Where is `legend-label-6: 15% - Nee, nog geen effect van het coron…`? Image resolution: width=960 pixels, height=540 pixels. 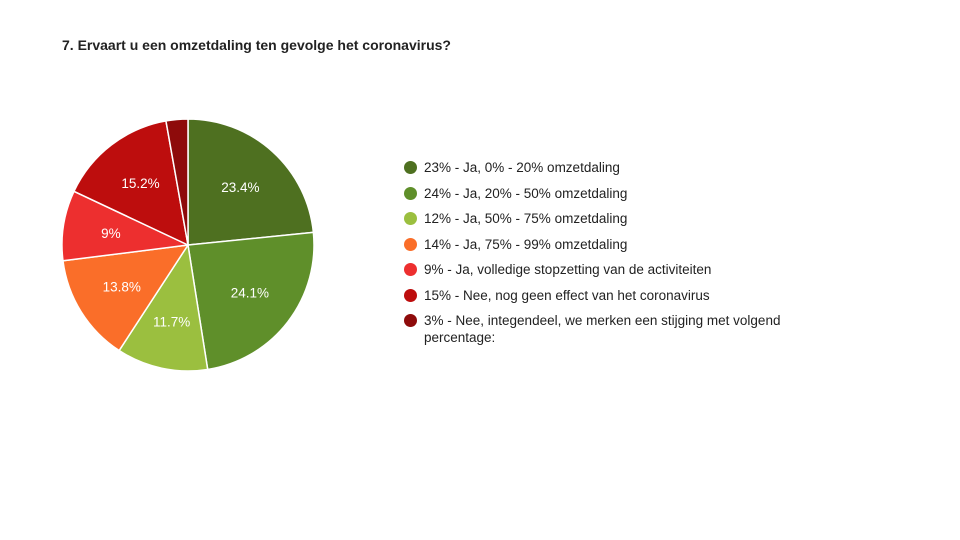
legend-label-6: 15% - Nee, nog geen effect van het coron… is located at coordinates (567, 295).